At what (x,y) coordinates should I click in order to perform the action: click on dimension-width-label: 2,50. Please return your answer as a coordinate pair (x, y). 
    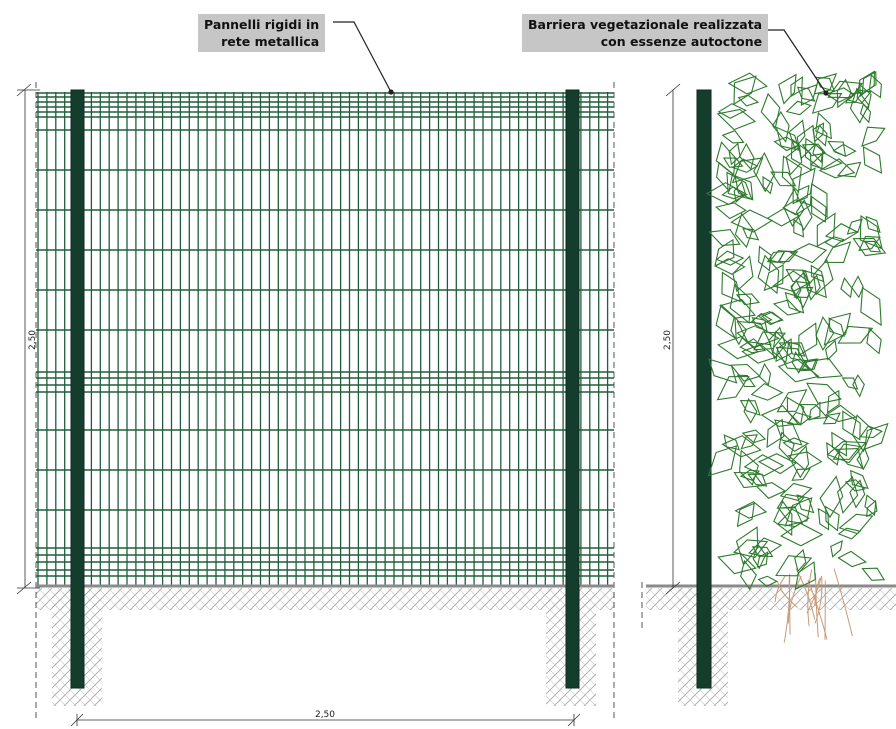
    Looking at the image, I should click on (325, 715).